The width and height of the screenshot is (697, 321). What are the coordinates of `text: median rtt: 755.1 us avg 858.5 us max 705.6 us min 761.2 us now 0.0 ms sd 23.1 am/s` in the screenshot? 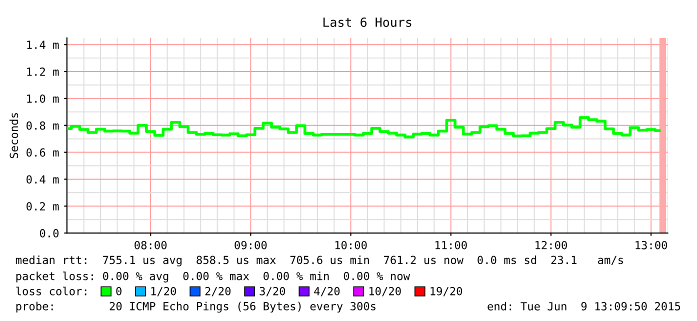 It's located at (319, 261).